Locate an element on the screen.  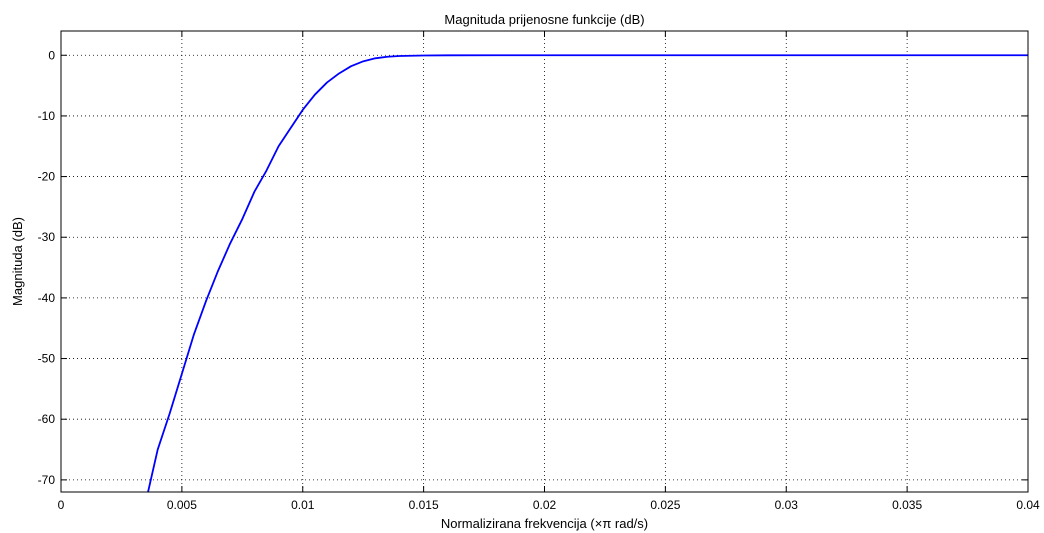
x-tick-label: 0 is located at coordinates (61, 505).